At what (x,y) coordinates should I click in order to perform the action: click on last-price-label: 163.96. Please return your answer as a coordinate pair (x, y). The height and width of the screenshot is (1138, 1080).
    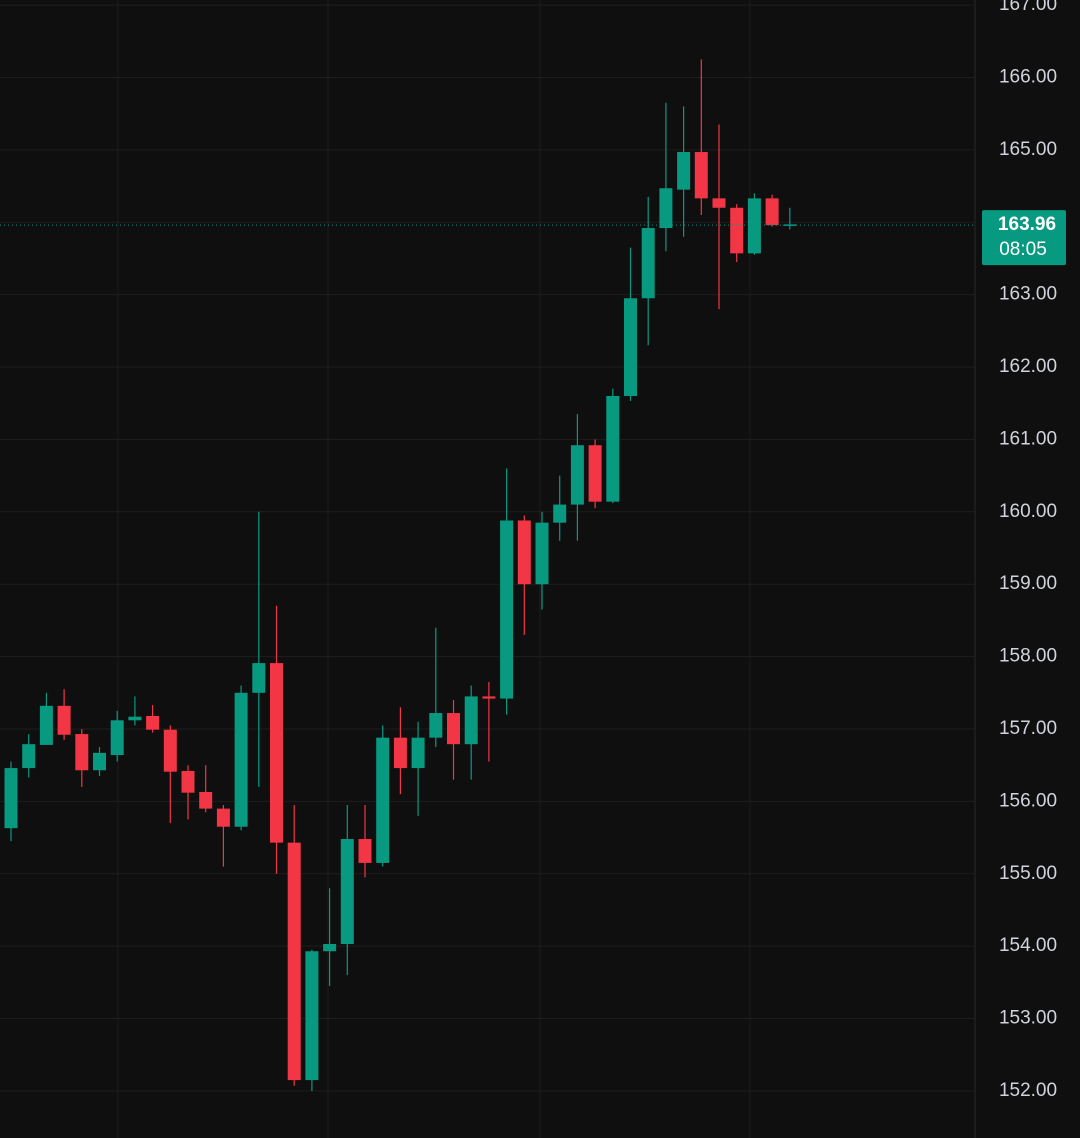
    Looking at the image, I should click on (1027, 224).